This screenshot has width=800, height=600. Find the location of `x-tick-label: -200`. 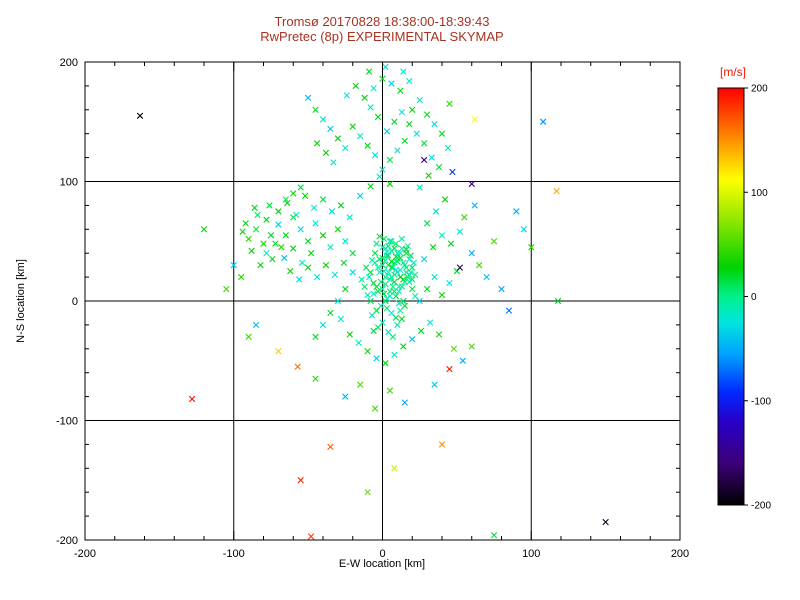

x-tick-label: -200 is located at coordinates (85, 554).